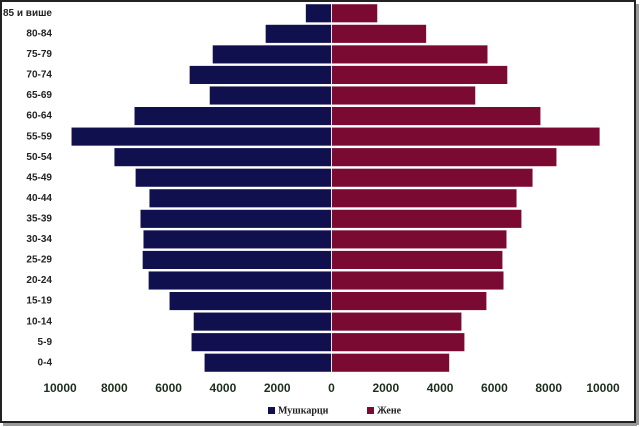 This screenshot has width=640, height=427. Describe the element at coordinates (389, 410) in the screenshot. I see `legend-label: Жене` at that location.